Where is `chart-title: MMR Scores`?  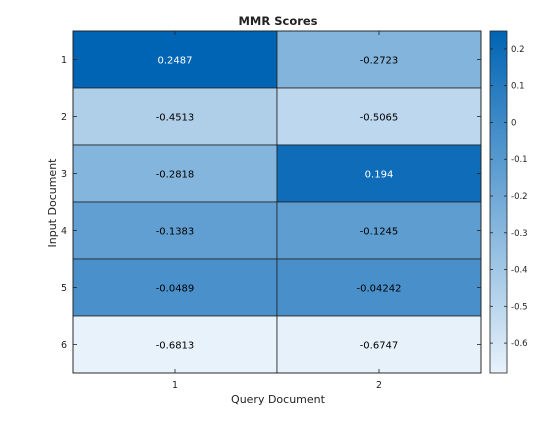 chart-title: MMR Scores is located at coordinates (277, 21).